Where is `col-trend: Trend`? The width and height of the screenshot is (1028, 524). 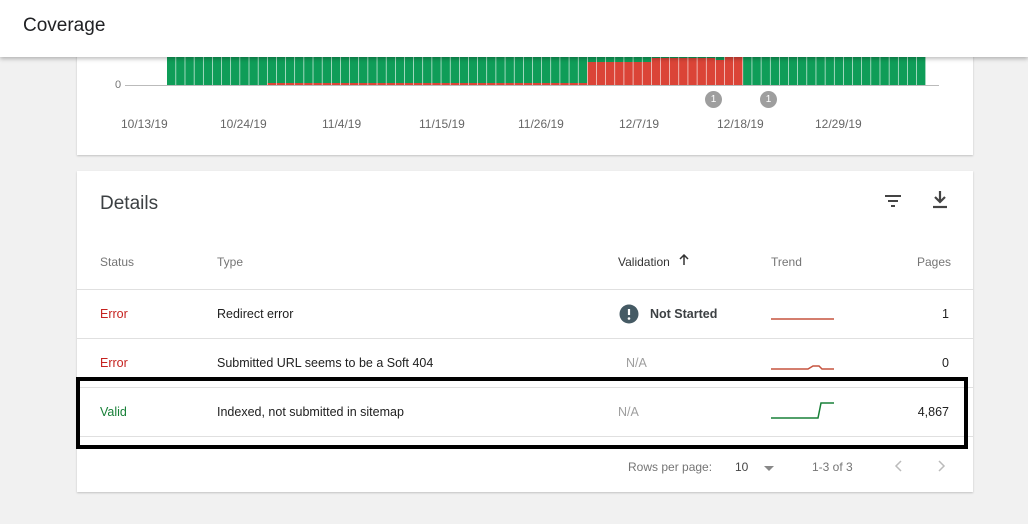
col-trend: Trend is located at coordinates (786, 262).